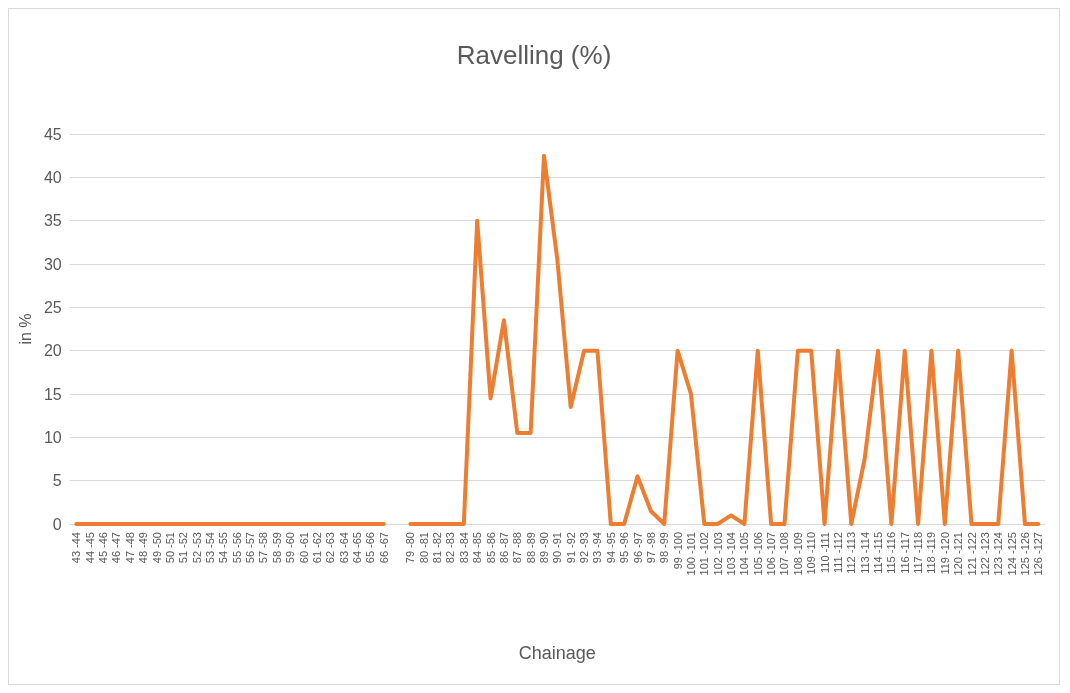  Describe the element at coordinates (771, 554) in the screenshot. I see `x-tick-label: 106 -107` at that location.